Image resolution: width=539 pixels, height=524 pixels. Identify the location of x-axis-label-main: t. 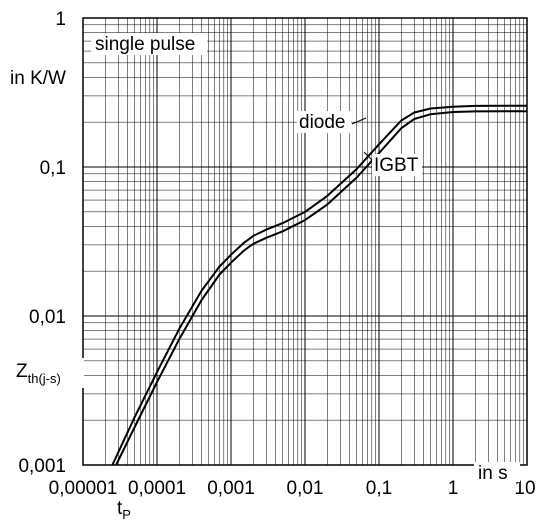
(120, 508).